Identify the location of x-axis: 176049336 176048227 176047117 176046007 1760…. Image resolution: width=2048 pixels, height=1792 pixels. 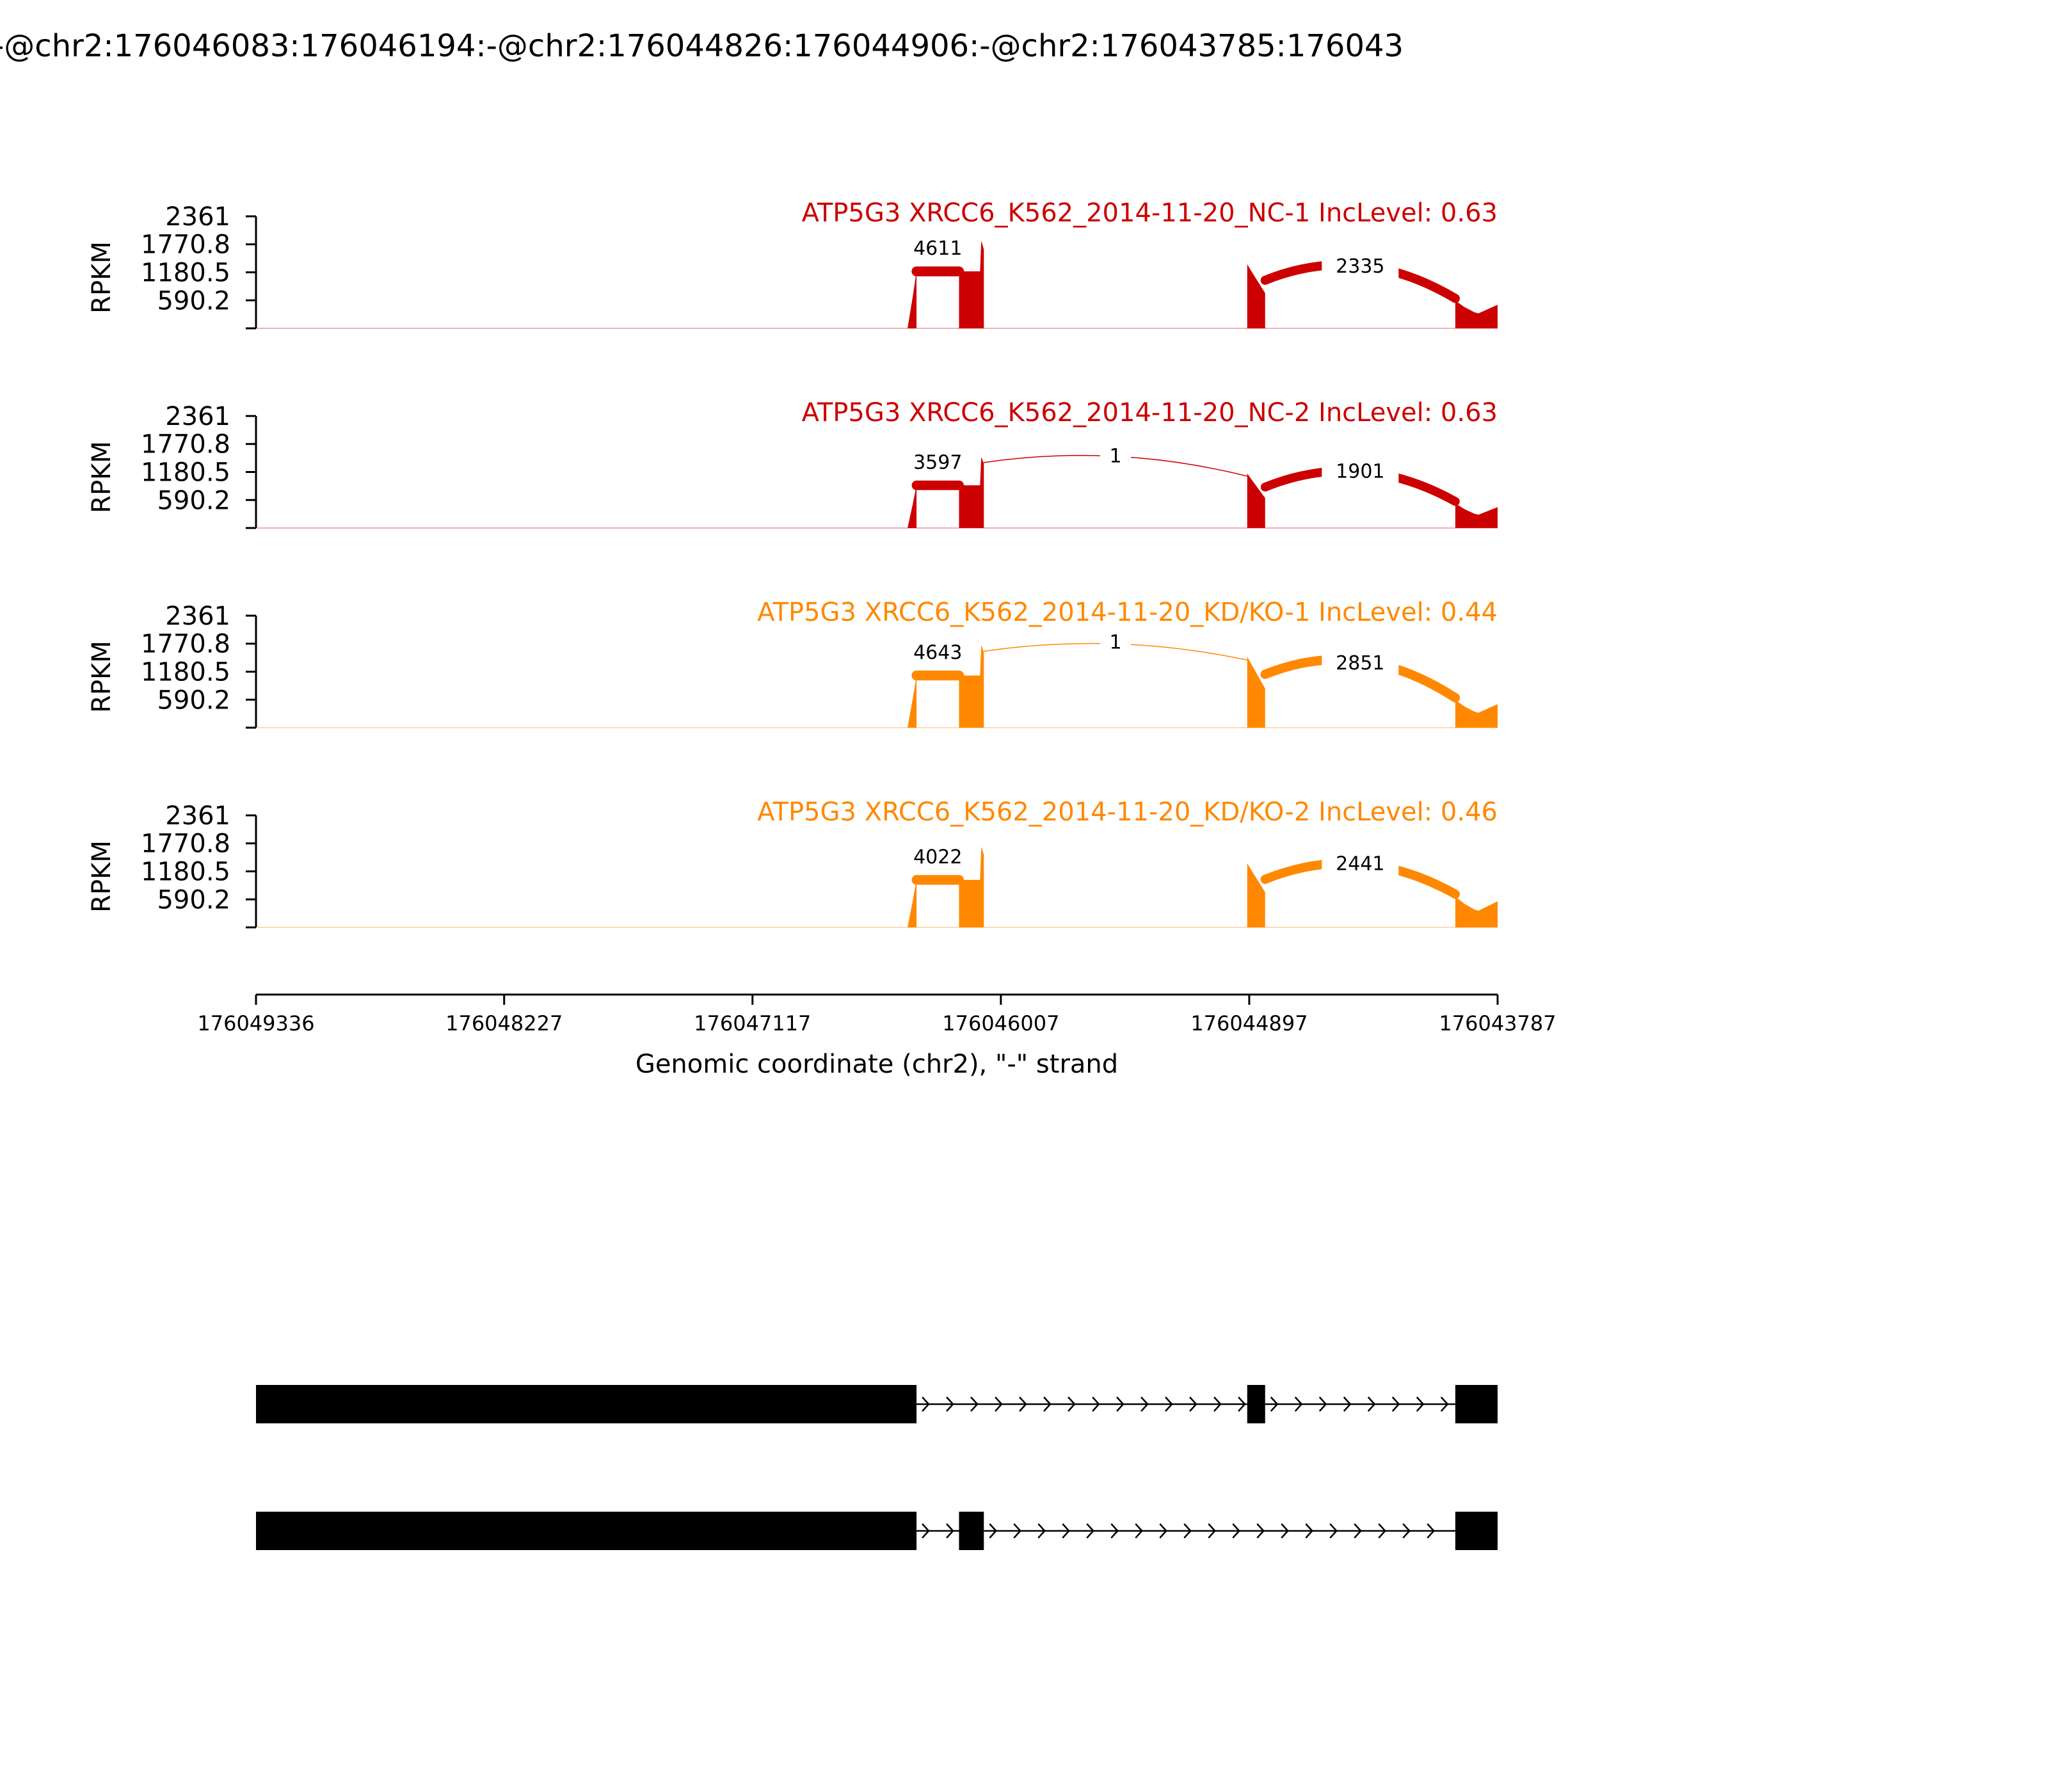
(876, 1036).